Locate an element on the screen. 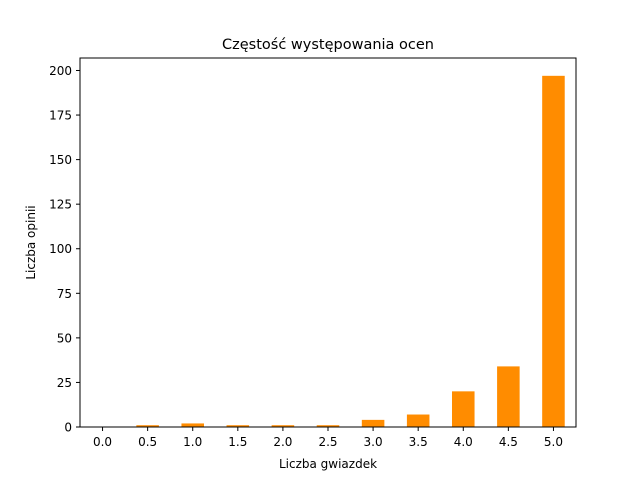 The width and height of the screenshot is (640, 480). y-tick-label: 100 is located at coordinates (60, 249).